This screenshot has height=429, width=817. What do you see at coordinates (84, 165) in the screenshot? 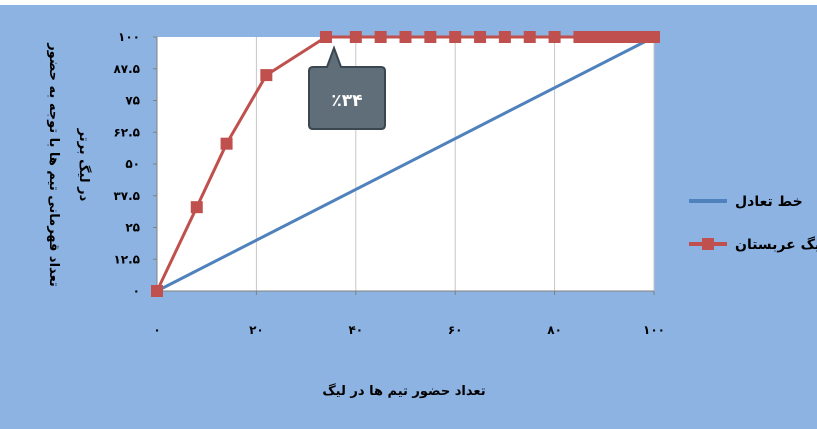
I see `y-axis-title-line-2: در لیگ برتر` at bounding box center [84, 165].